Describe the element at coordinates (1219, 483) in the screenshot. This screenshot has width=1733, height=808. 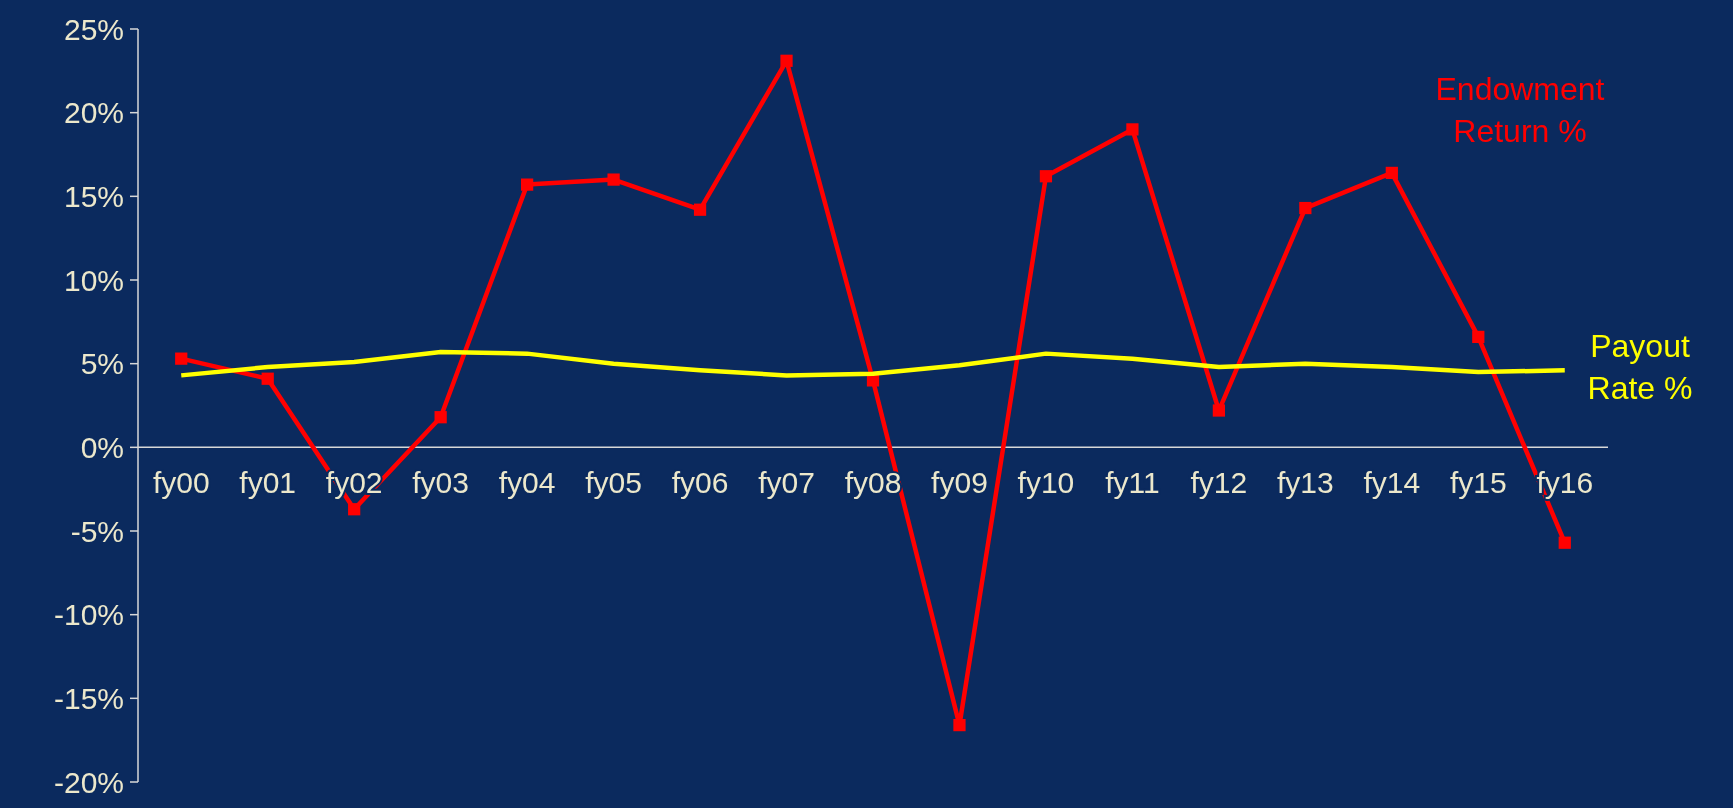
I see `x-tick-label: fy12` at that location.